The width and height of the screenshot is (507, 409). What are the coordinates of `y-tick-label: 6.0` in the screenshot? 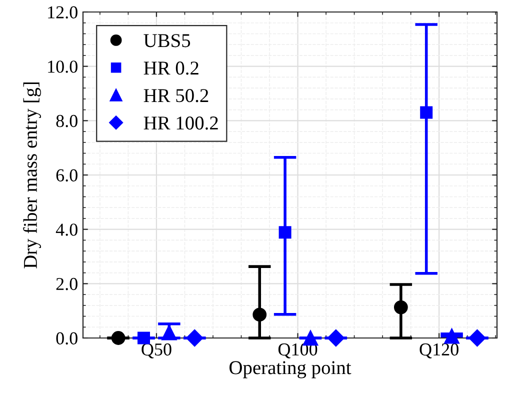 It's located at (67, 175).